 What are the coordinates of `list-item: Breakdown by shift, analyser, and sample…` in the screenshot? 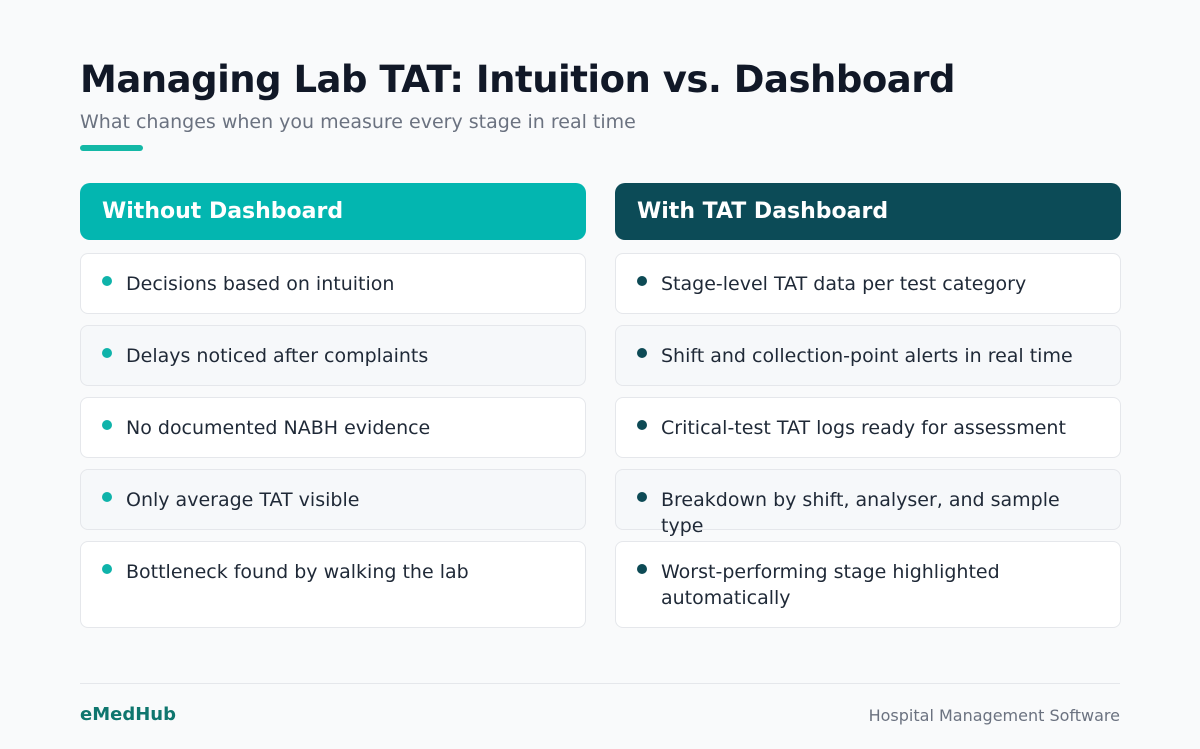 It's located at (868, 503).